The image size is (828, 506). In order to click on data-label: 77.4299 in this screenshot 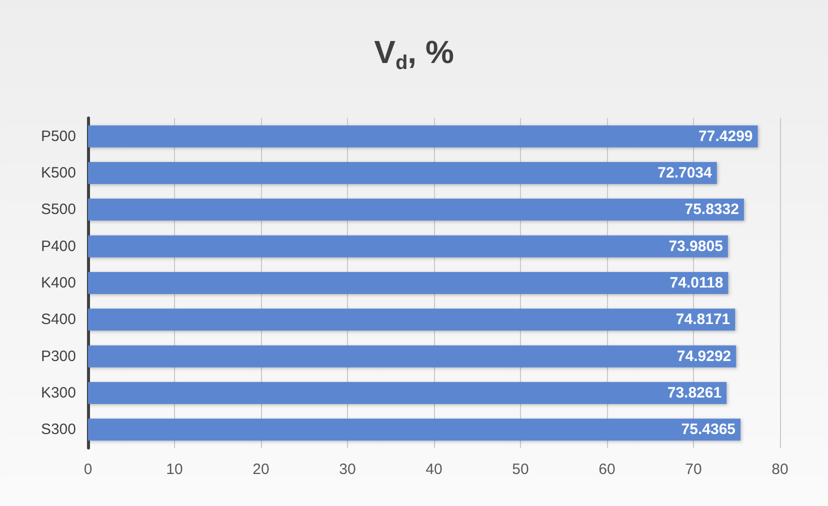, I will do `click(725, 136)`.